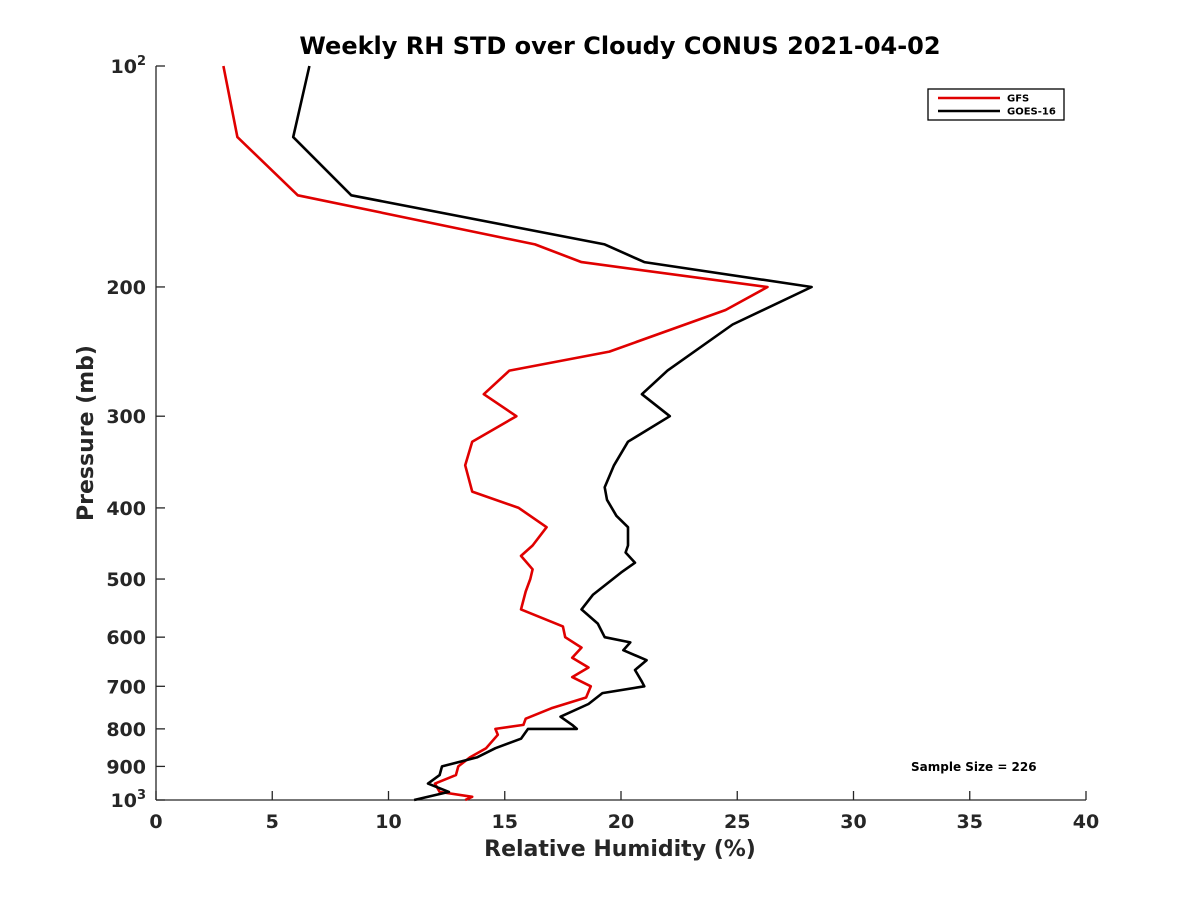  What do you see at coordinates (126, 730) in the screenshot?
I see `y-tick-label: 800` at bounding box center [126, 730].